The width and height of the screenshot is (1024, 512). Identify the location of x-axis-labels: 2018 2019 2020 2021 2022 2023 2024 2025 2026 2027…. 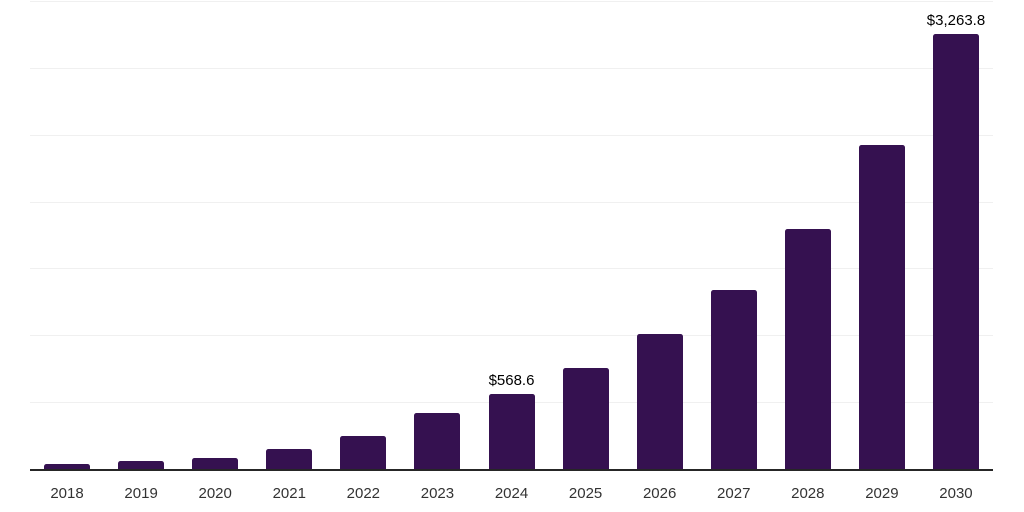
(511, 493).